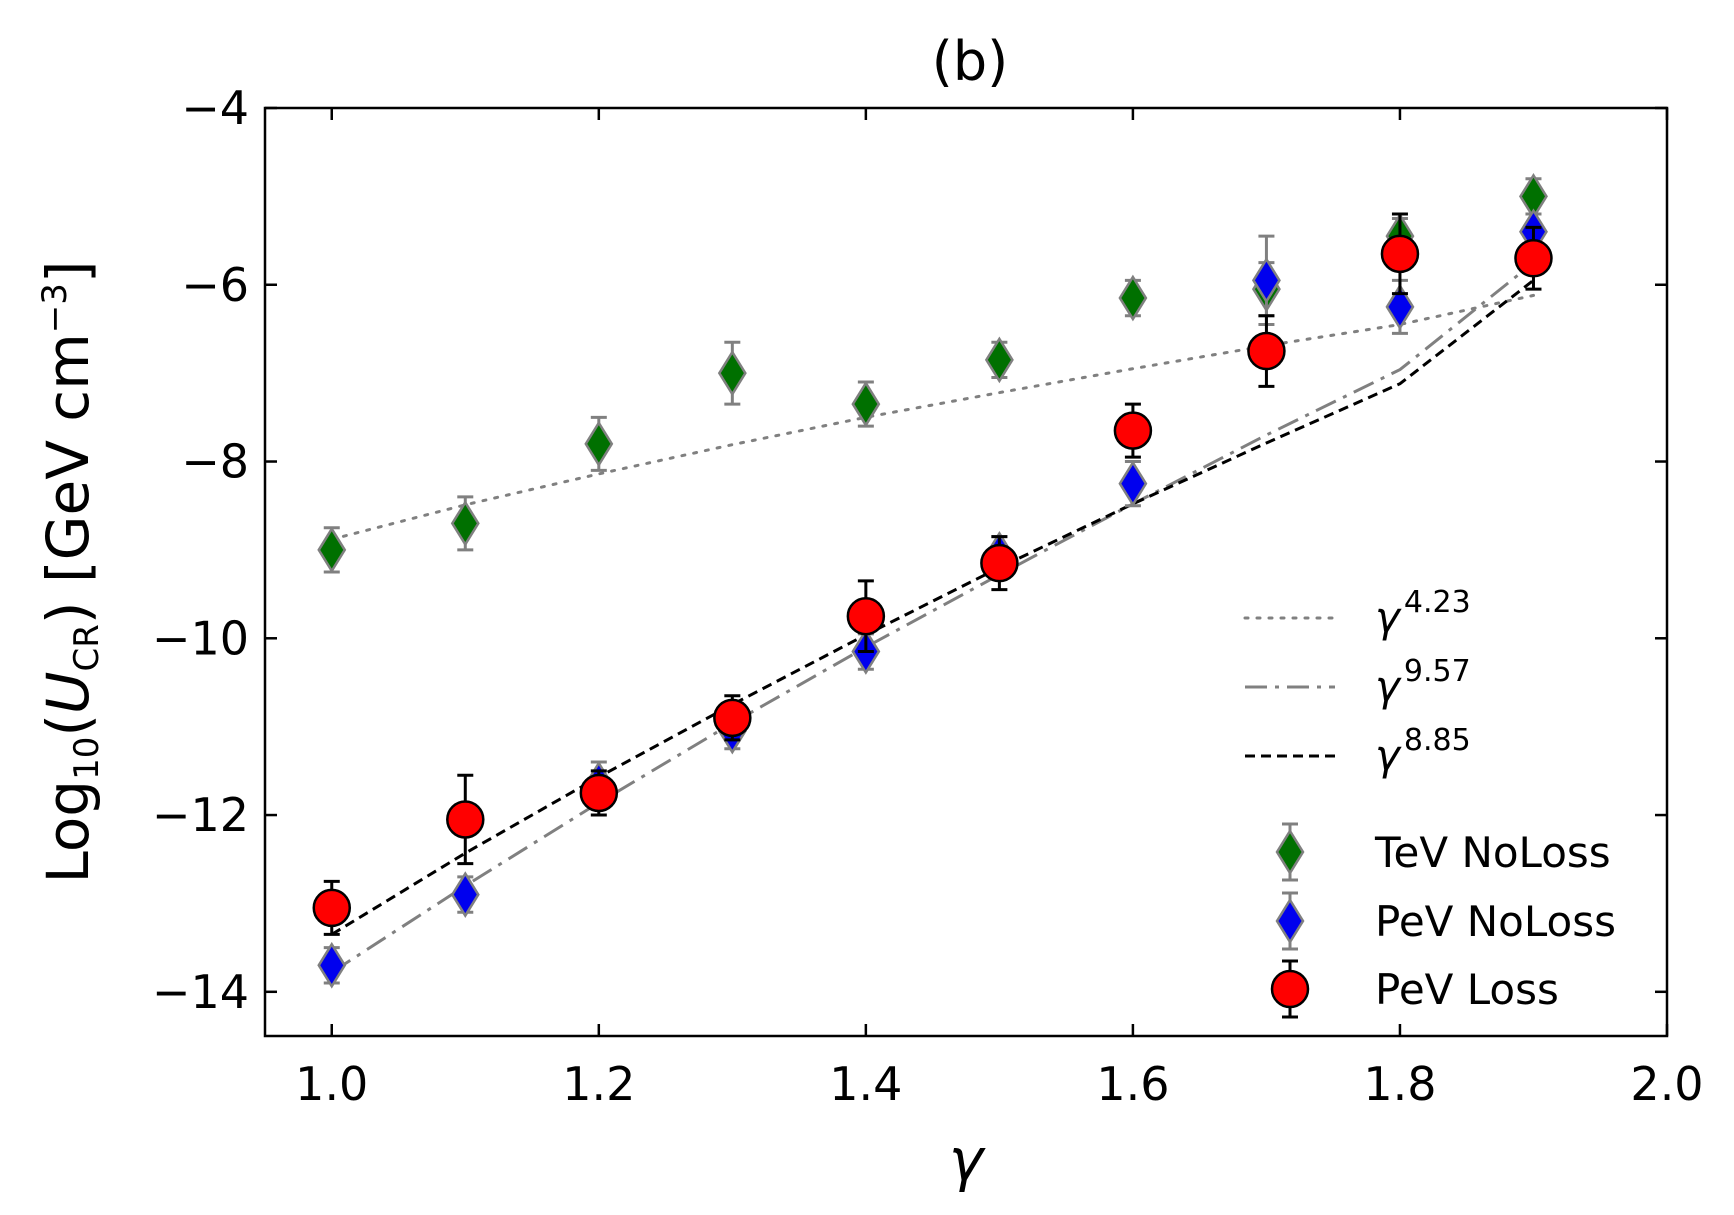  I want to click on legend-exponent: 9.57, so click(1437, 671).